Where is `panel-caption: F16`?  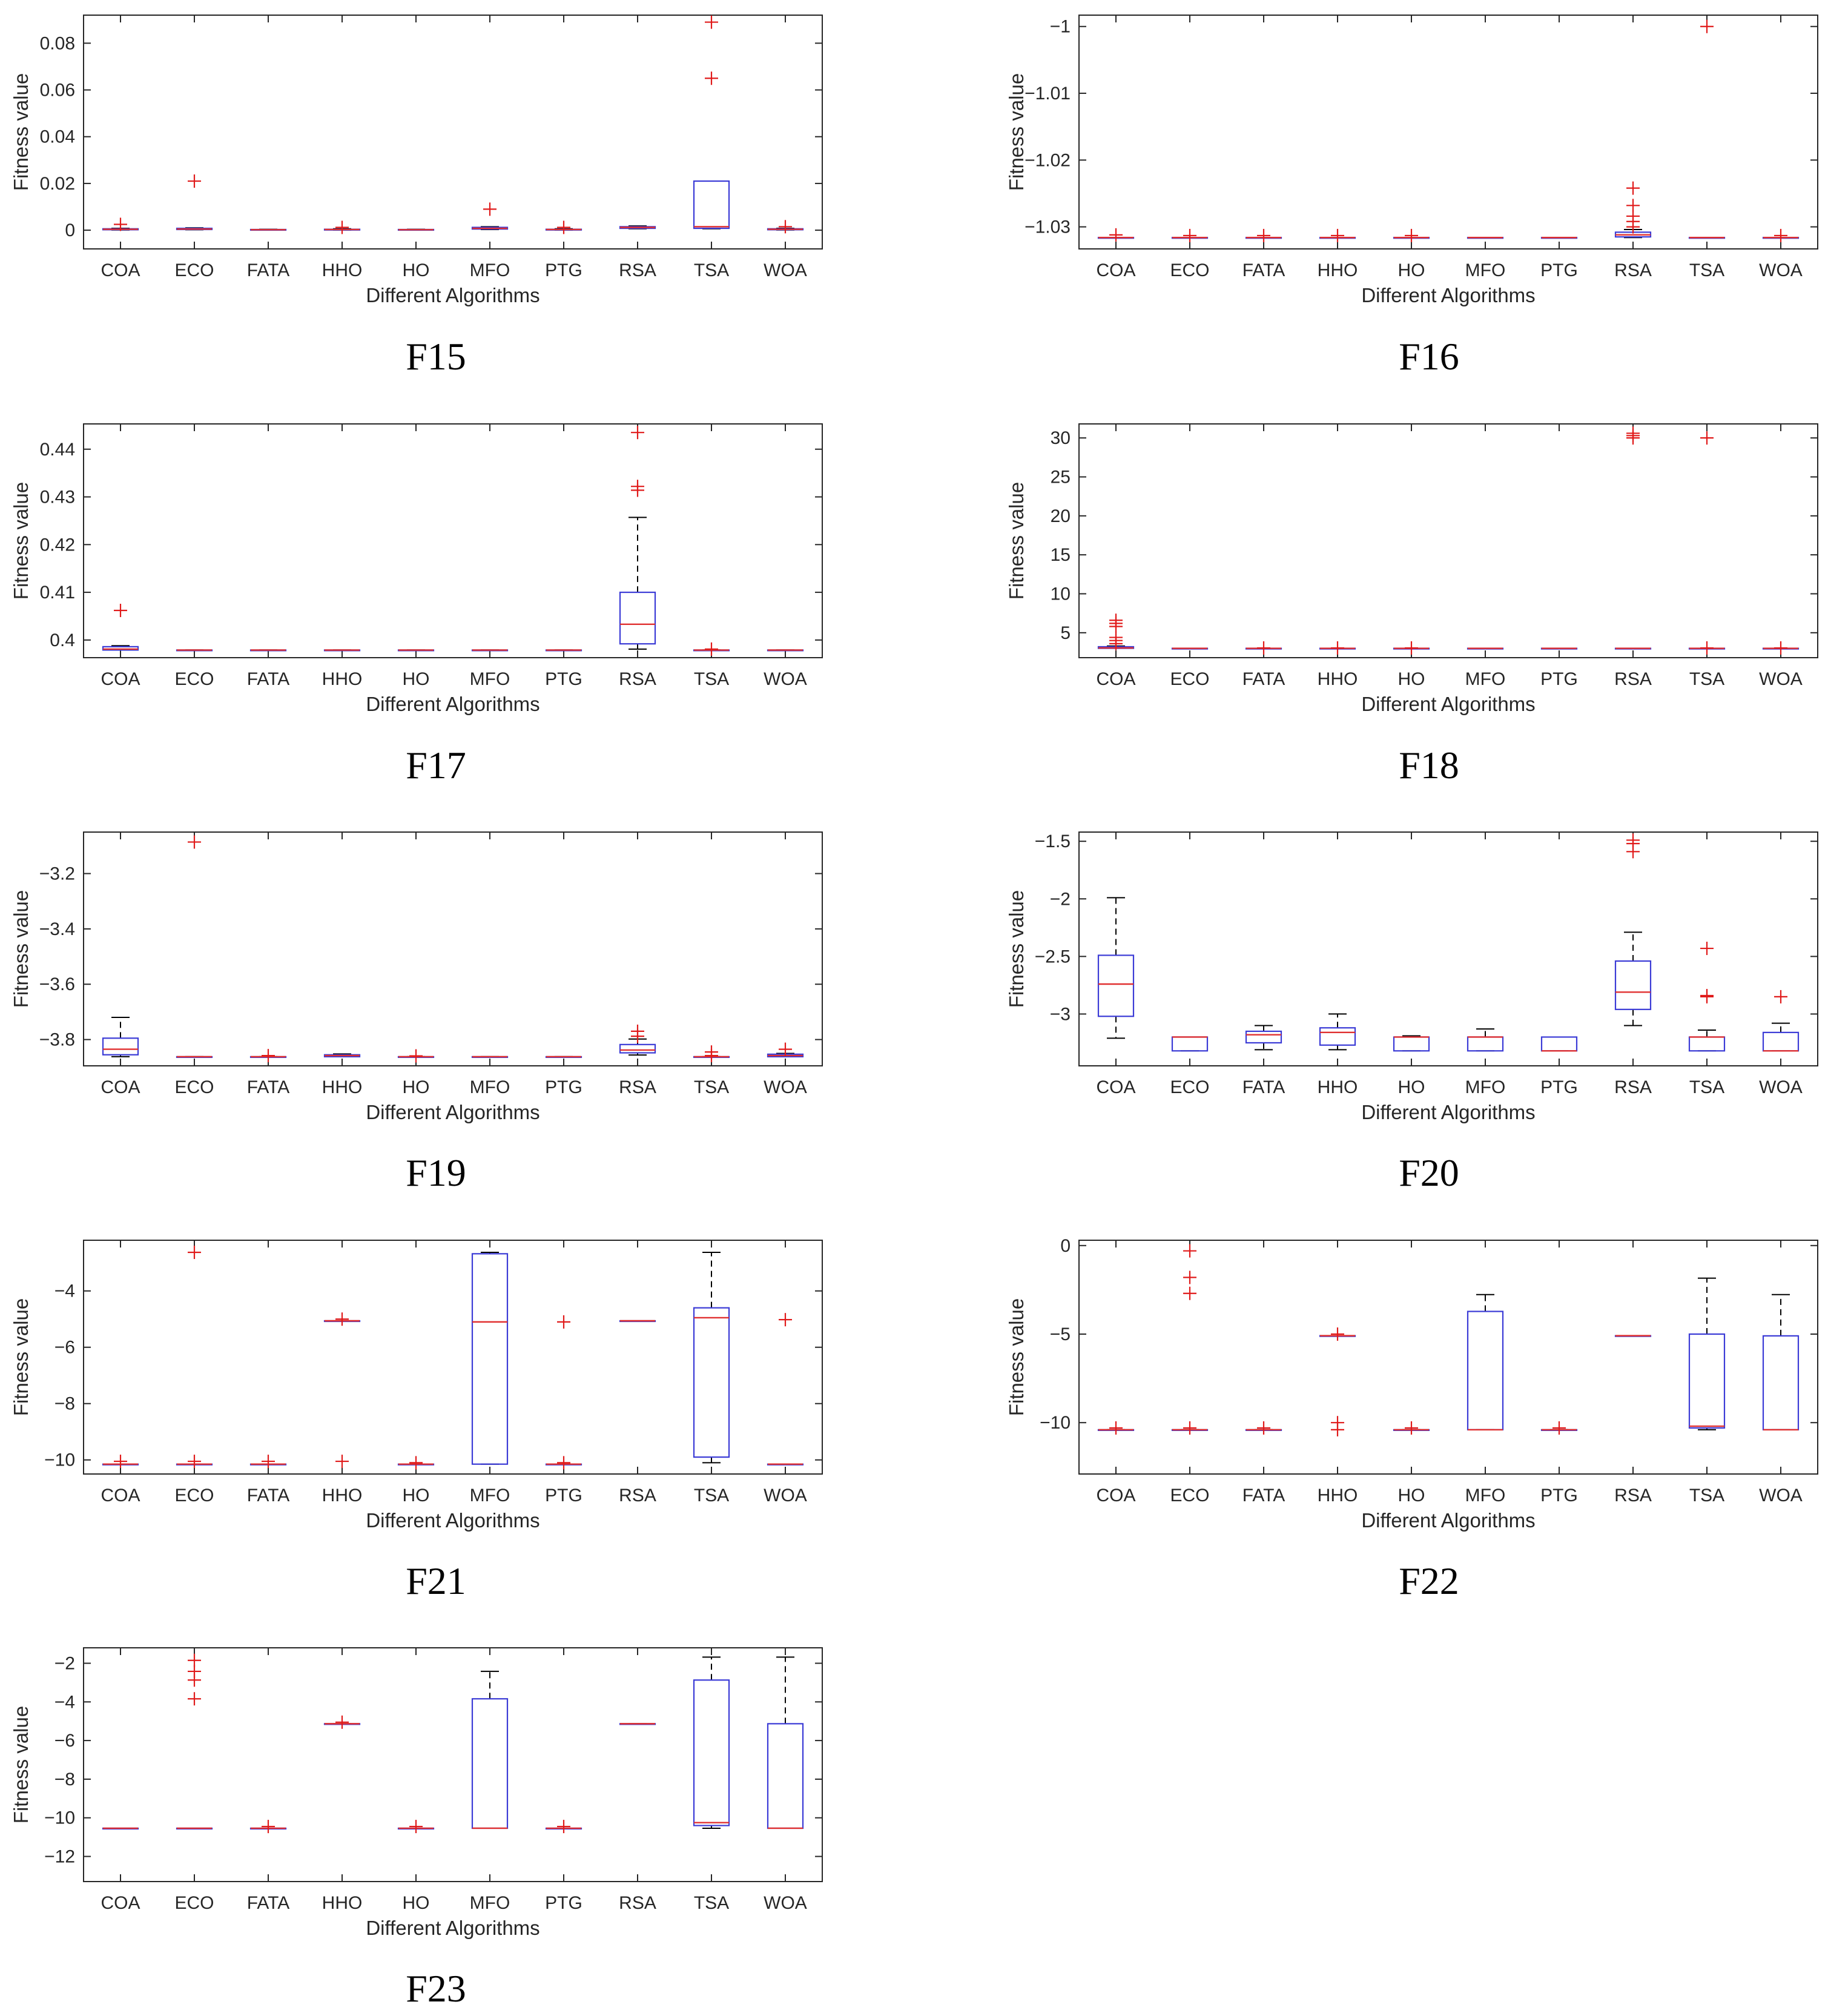 panel-caption: F16 is located at coordinates (1429, 357).